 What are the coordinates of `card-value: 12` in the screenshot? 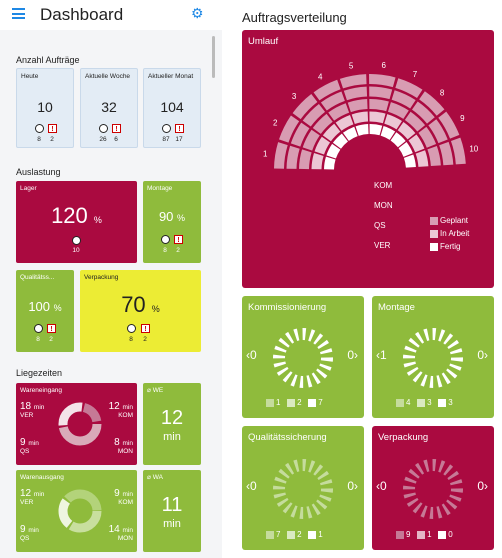 It's located at (172, 418).